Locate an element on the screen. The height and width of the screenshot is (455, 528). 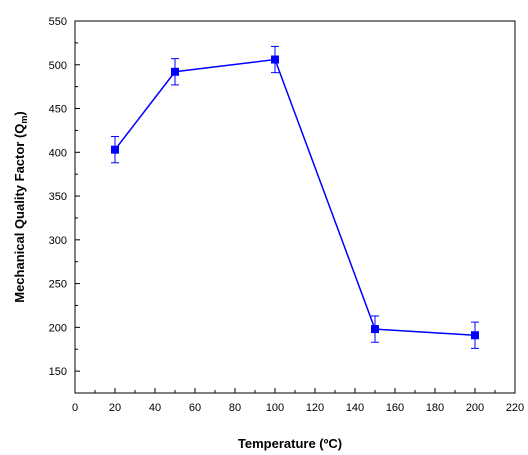
y-tick-label: 150 is located at coordinates (58, 372).